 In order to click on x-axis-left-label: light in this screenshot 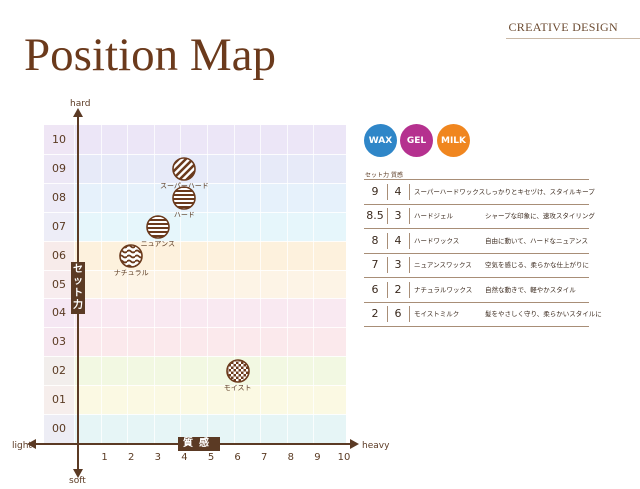, I will do `click(22, 446)`.